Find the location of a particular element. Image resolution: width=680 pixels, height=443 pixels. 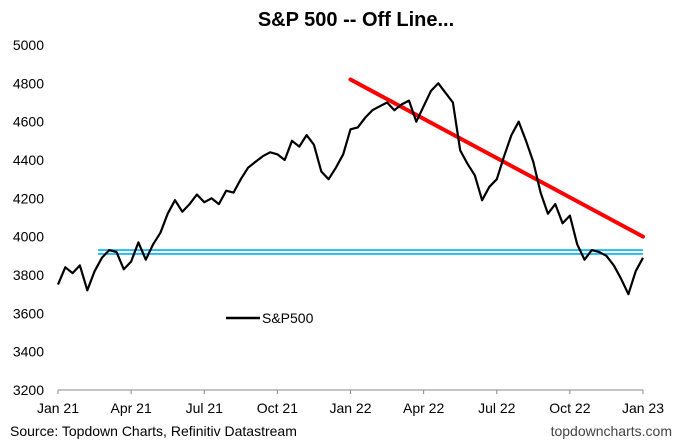

y-tick-label: 4600 is located at coordinates (28, 122).